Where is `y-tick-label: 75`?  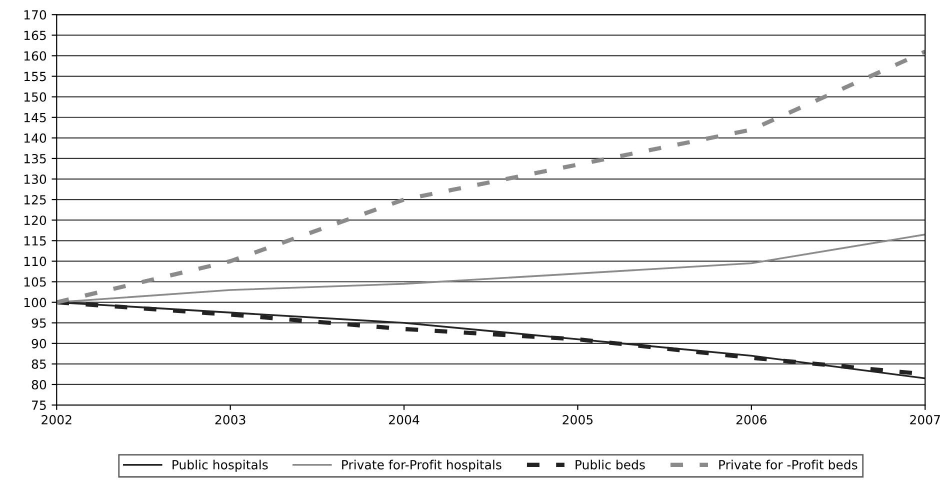 y-tick-label: 75 is located at coordinates (39, 405).